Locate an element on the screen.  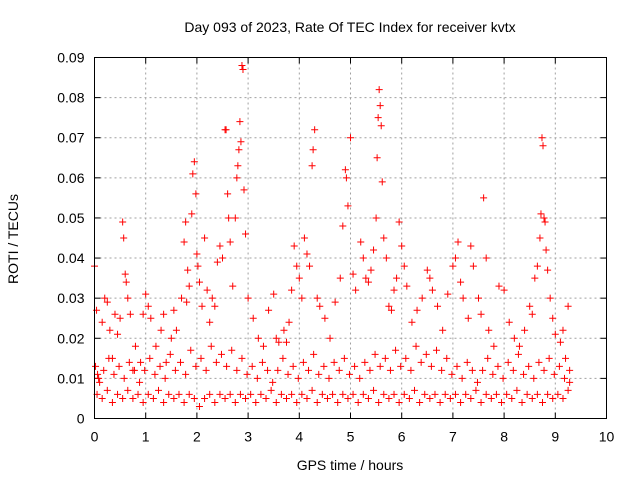
y-tick-label: 0.08 is located at coordinates (70, 98).